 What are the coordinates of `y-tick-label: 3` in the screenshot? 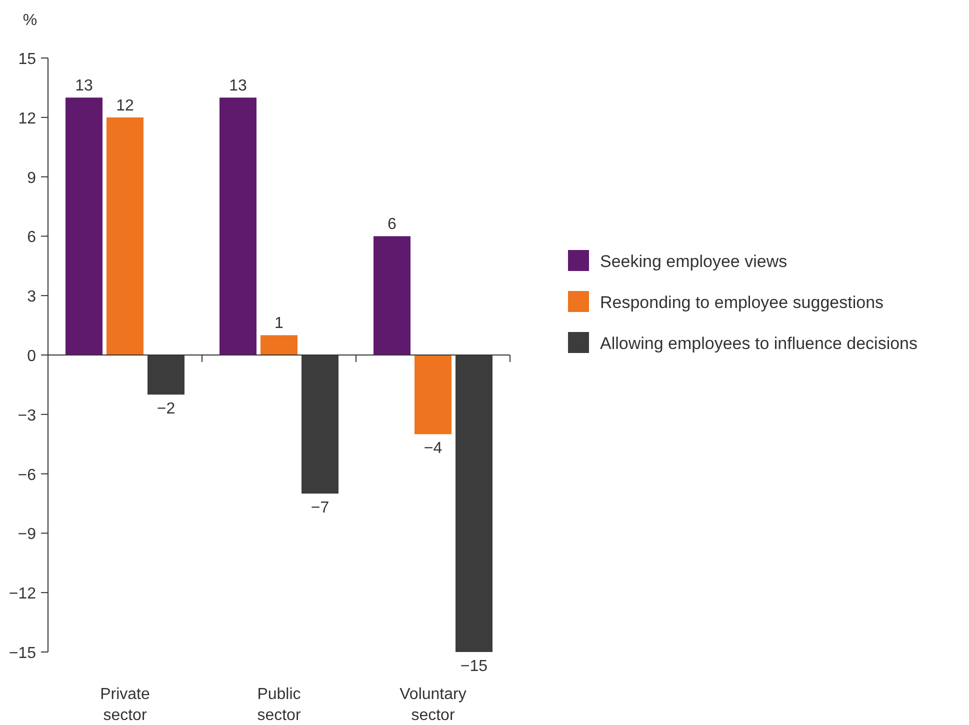 It's located at (31, 297).